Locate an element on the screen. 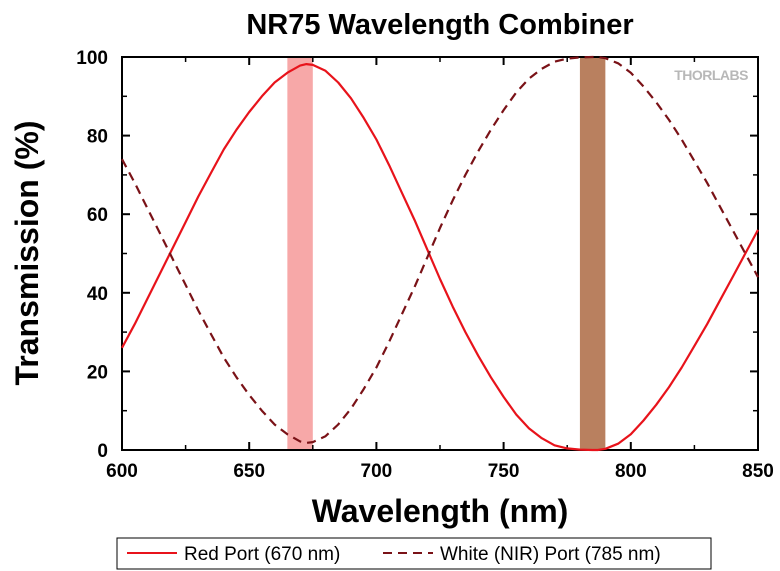  y-tick-label: 80 is located at coordinates (97, 137).